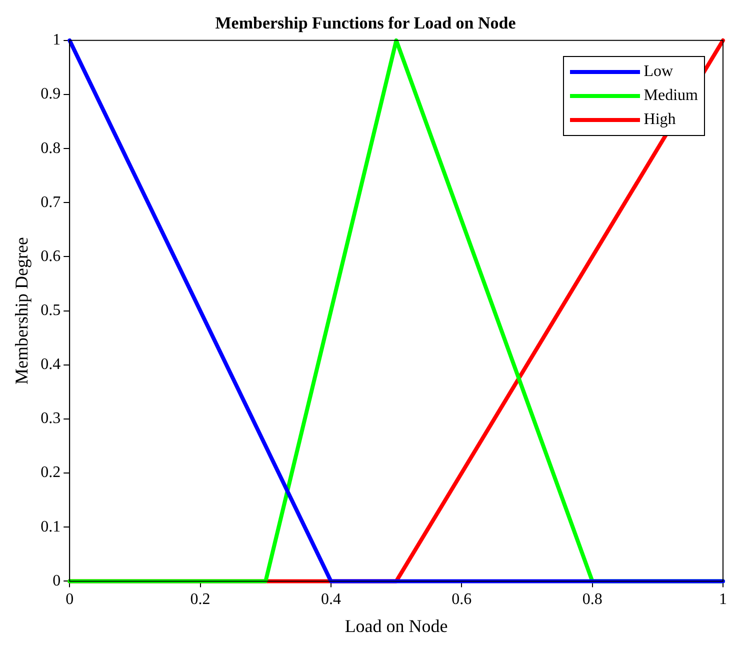 This screenshot has height=650, width=743. What do you see at coordinates (50, 202) in the screenshot?
I see `y-tick-label: 0.7` at bounding box center [50, 202].